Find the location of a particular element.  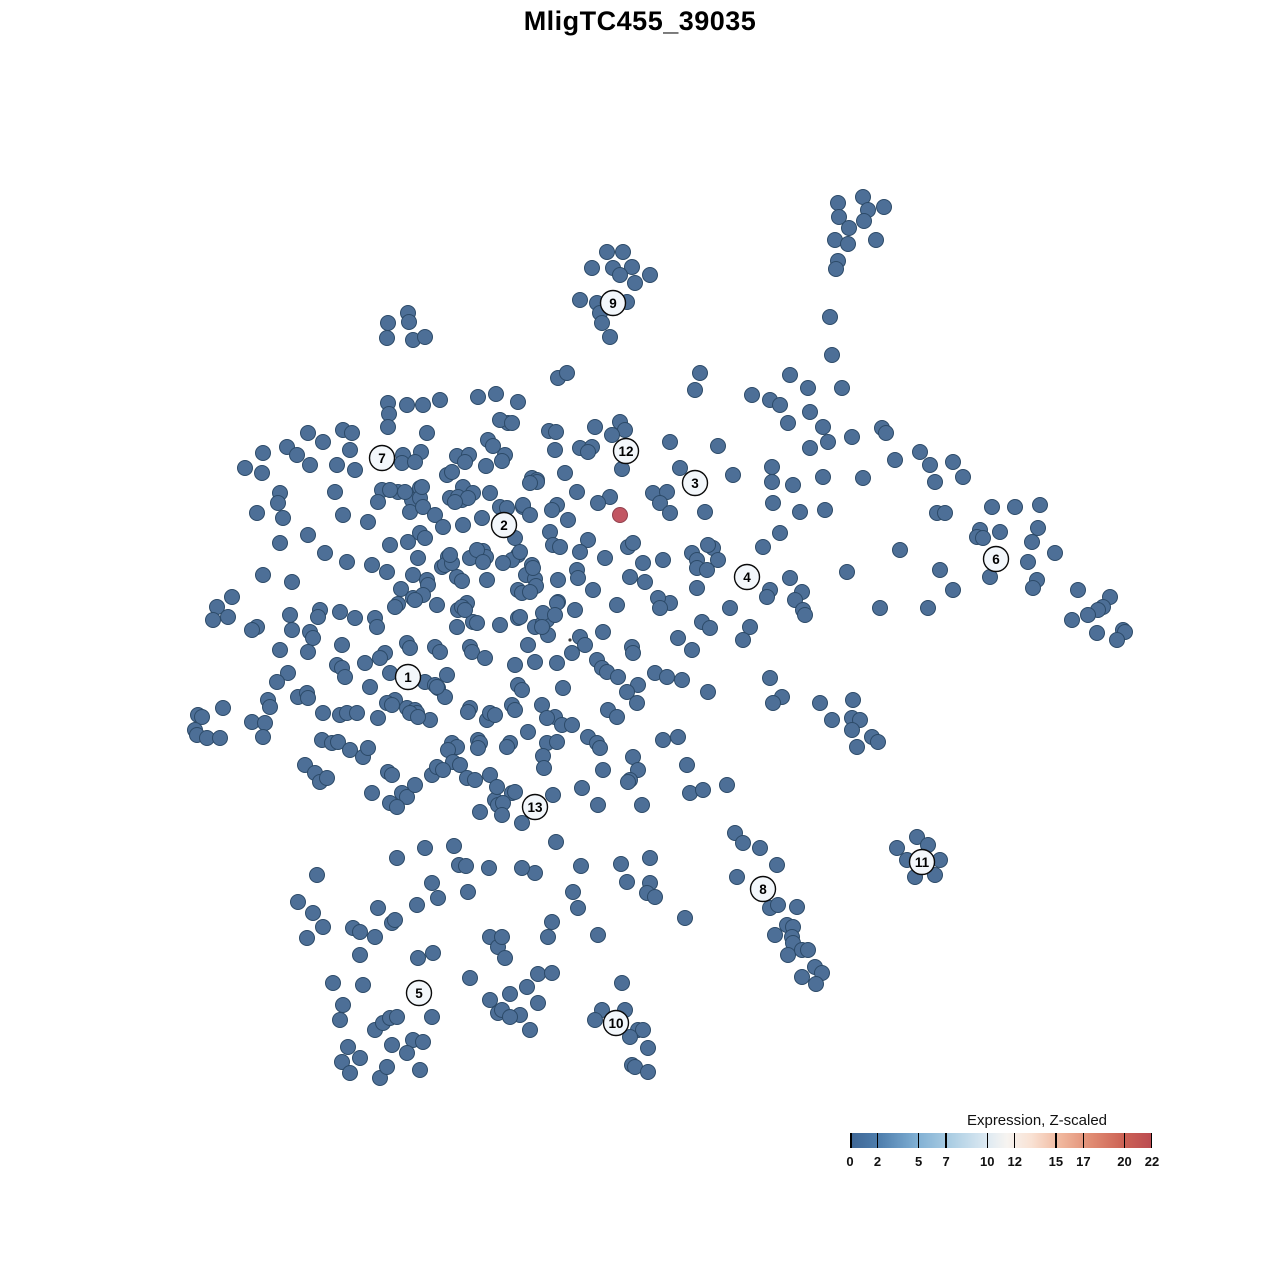

cluster-label-text: 10 is located at coordinates (615, 1023).